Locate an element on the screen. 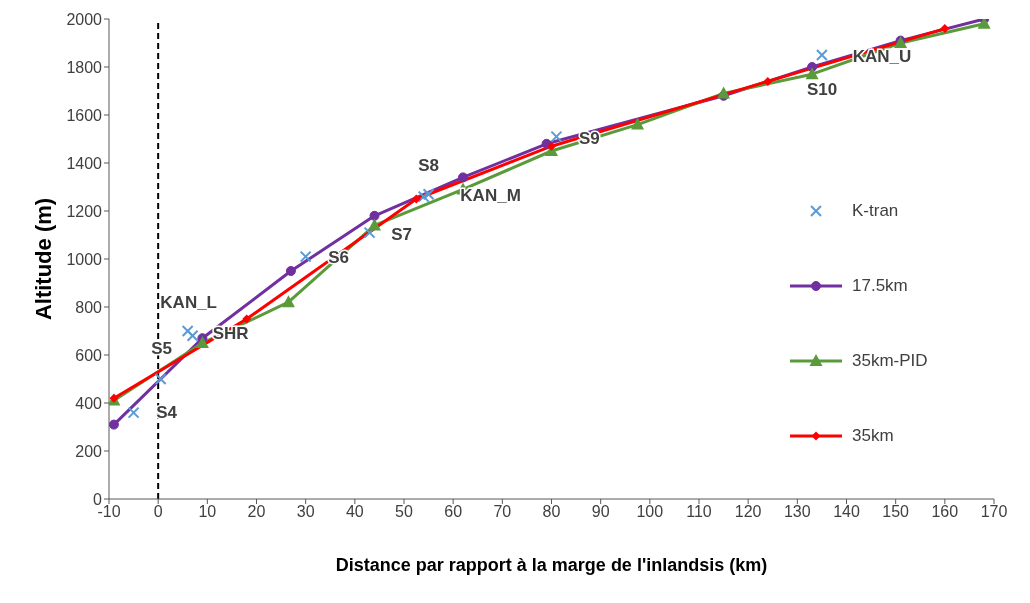  x-tick-label: 160 is located at coordinates (945, 512).